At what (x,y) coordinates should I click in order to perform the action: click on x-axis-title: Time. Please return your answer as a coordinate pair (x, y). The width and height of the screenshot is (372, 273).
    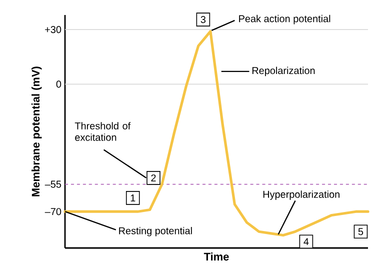
    Looking at the image, I should click on (216, 256).